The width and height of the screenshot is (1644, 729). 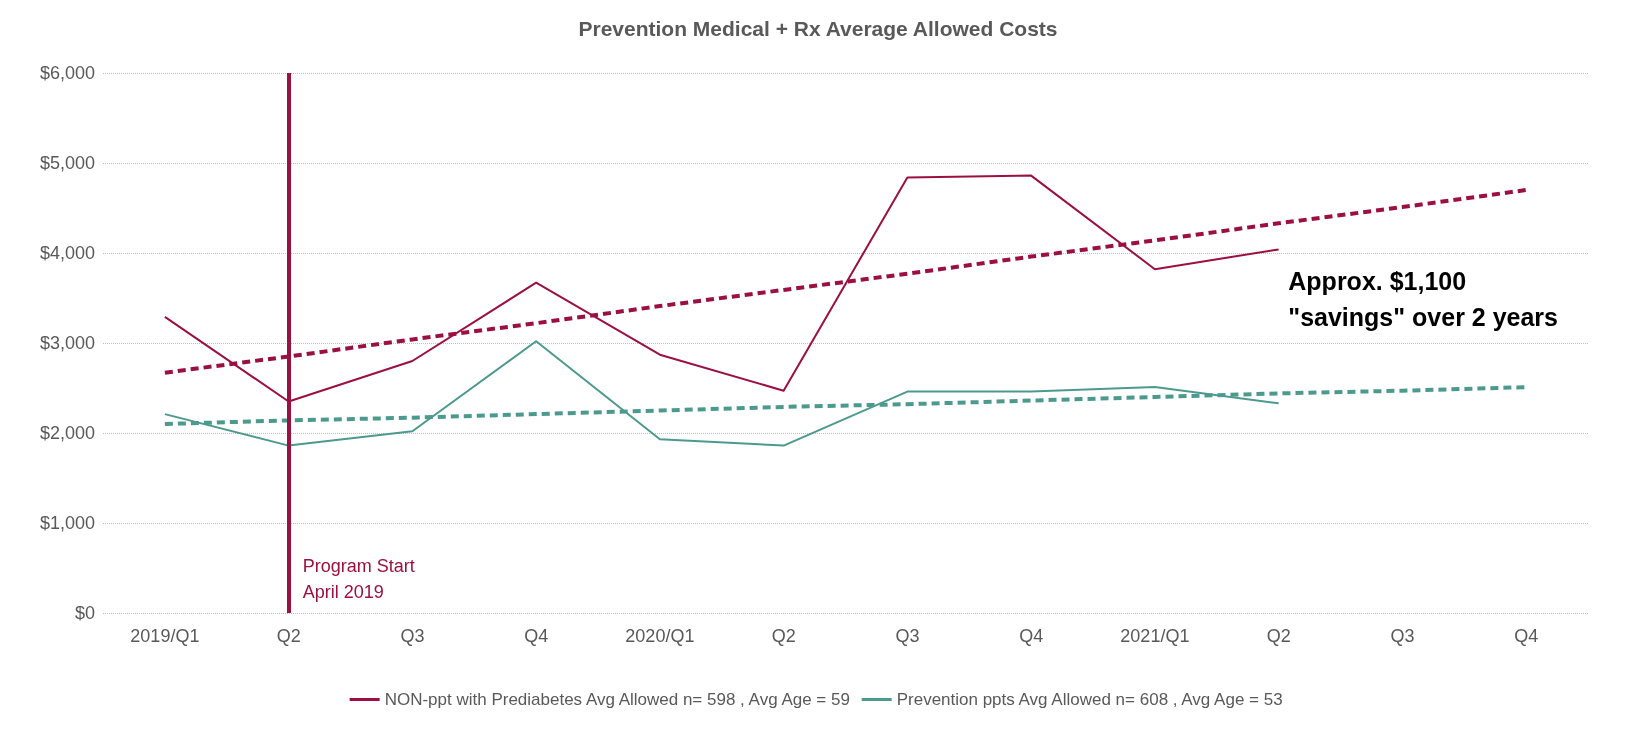 I want to click on y-tick-label: $2,000, so click(x=67, y=433).